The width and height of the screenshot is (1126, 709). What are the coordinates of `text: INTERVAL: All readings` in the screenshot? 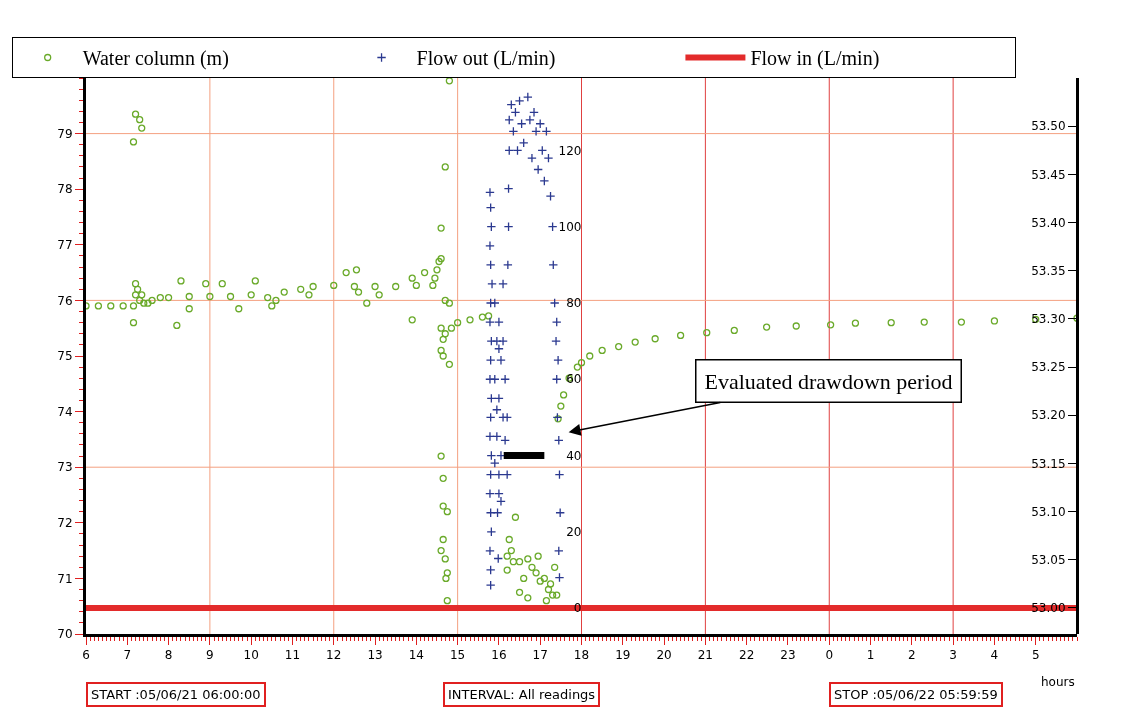 It's located at (522, 694).